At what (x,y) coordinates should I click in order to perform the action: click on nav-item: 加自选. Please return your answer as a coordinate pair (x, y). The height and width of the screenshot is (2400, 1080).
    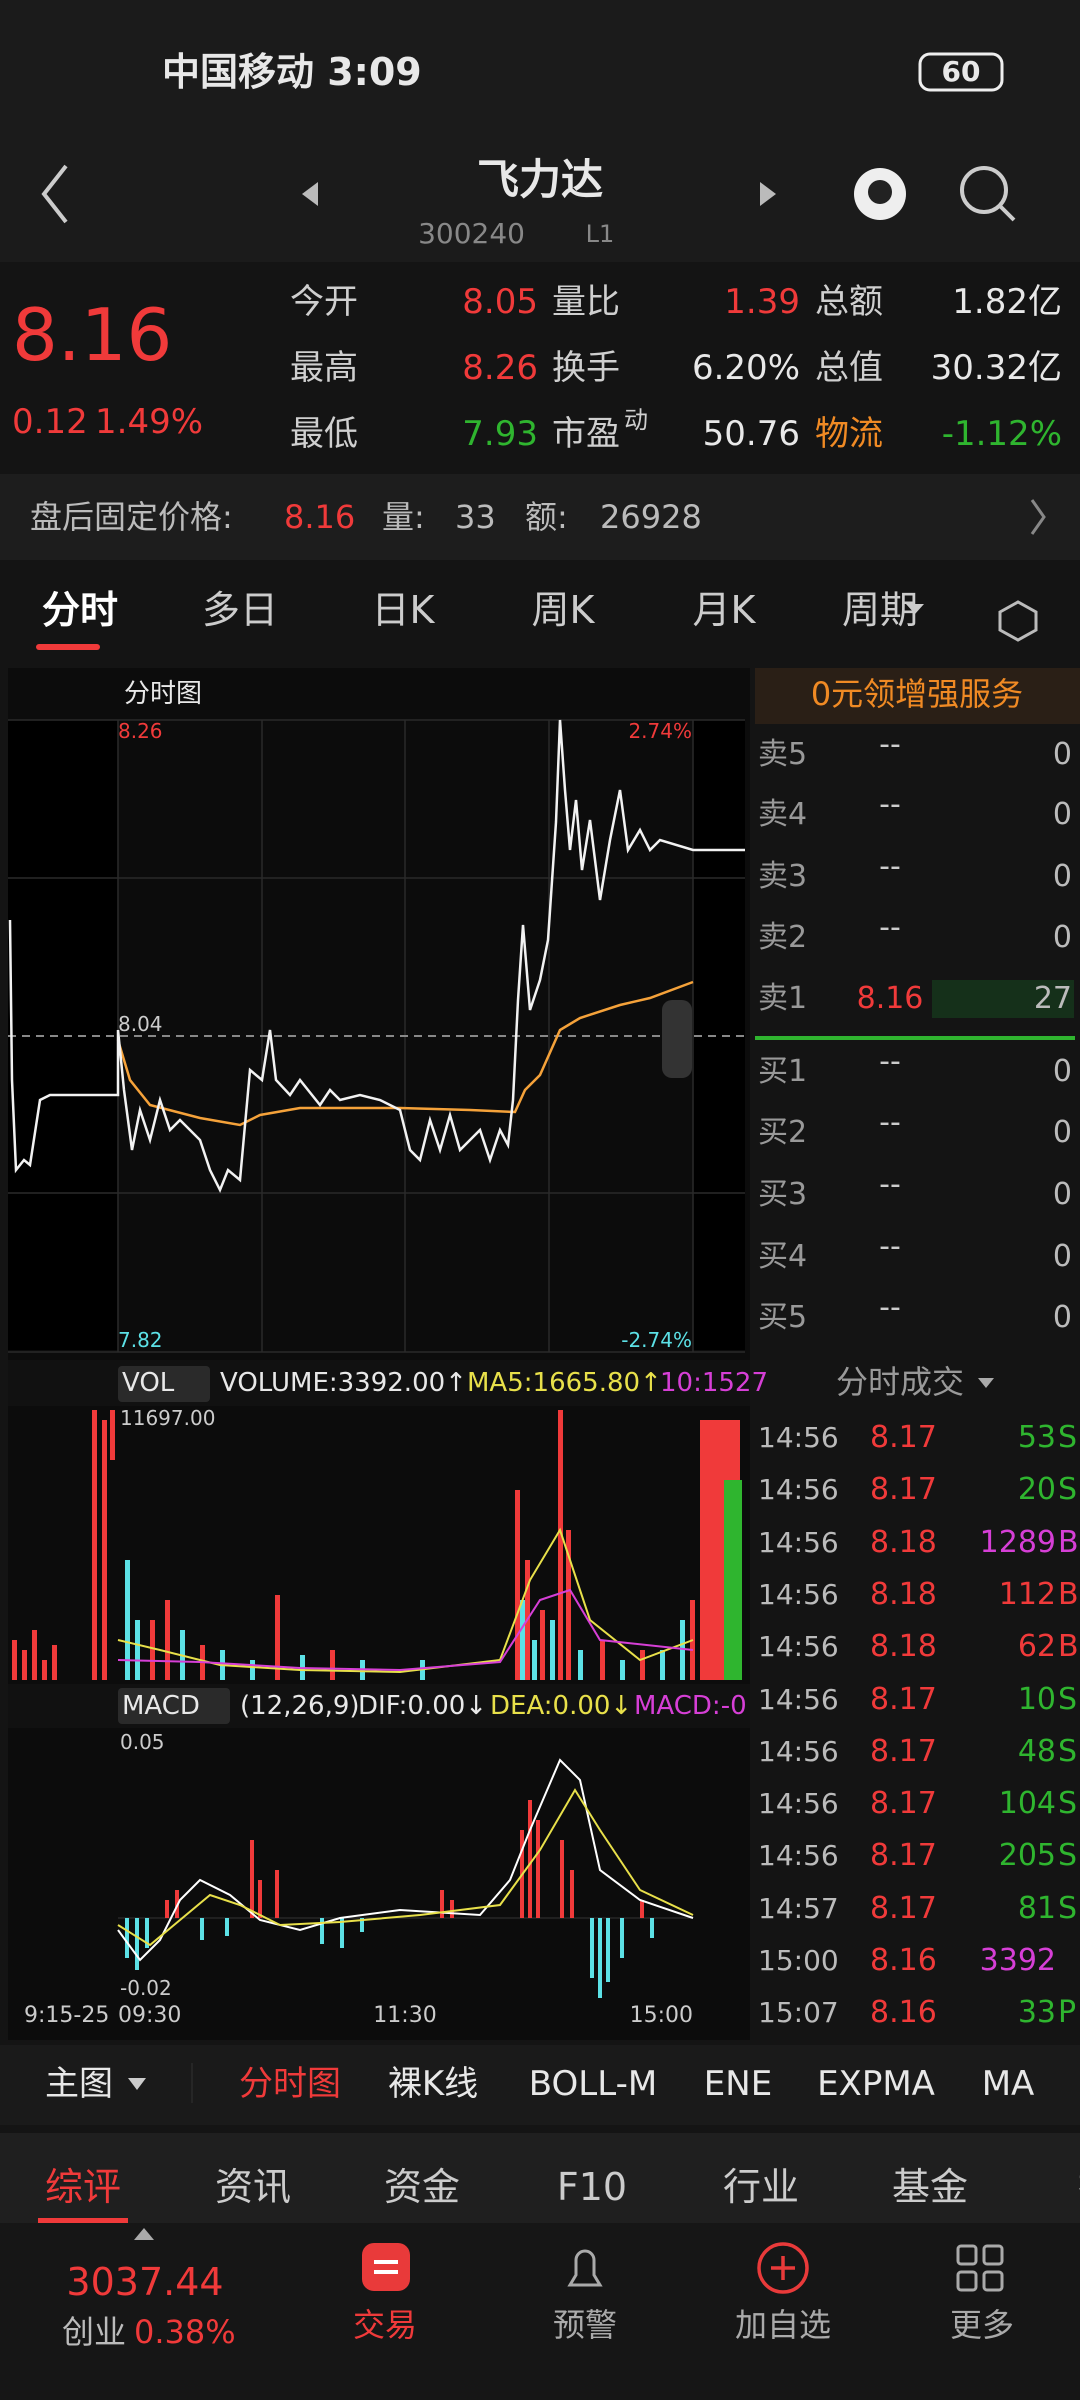
    Looking at the image, I should click on (783, 2325).